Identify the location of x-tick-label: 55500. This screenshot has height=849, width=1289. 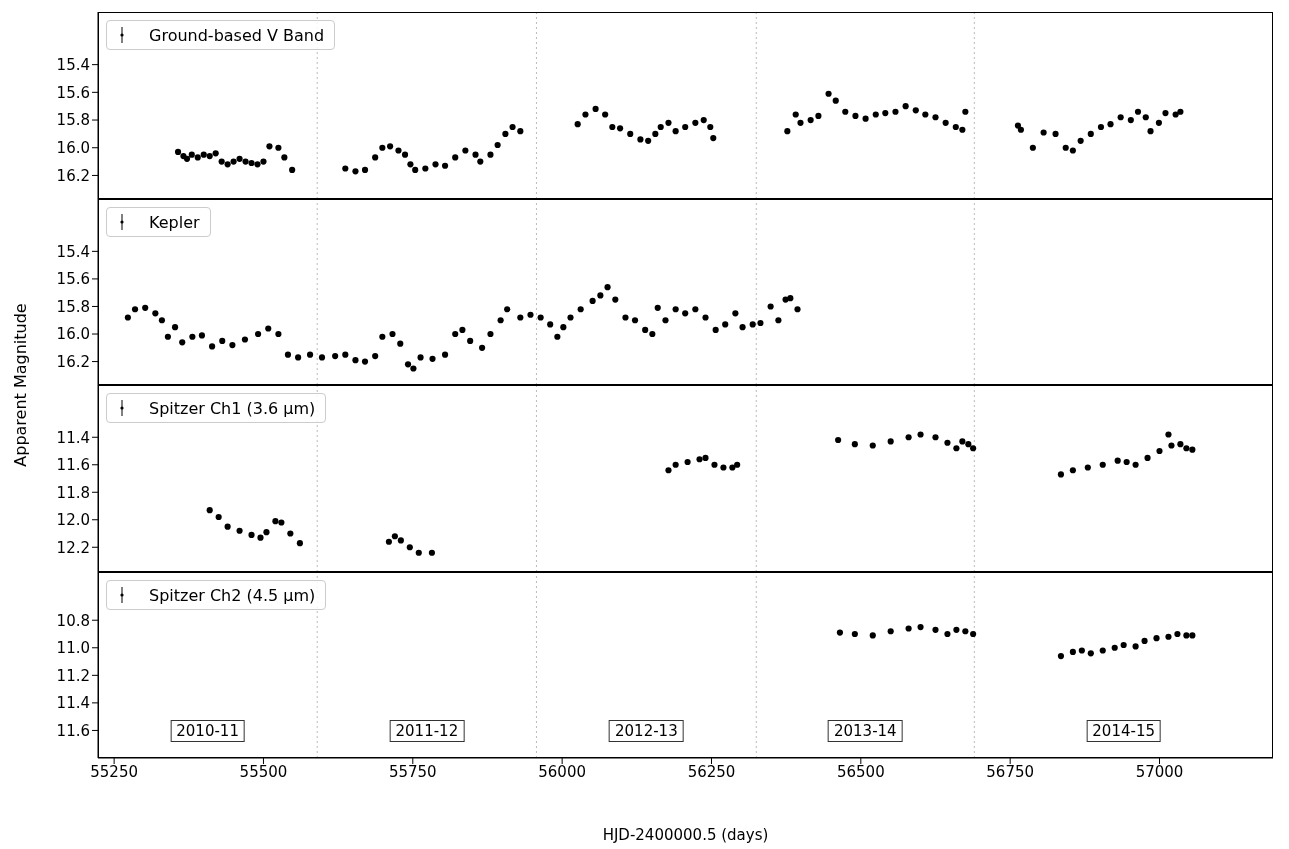
(263, 771).